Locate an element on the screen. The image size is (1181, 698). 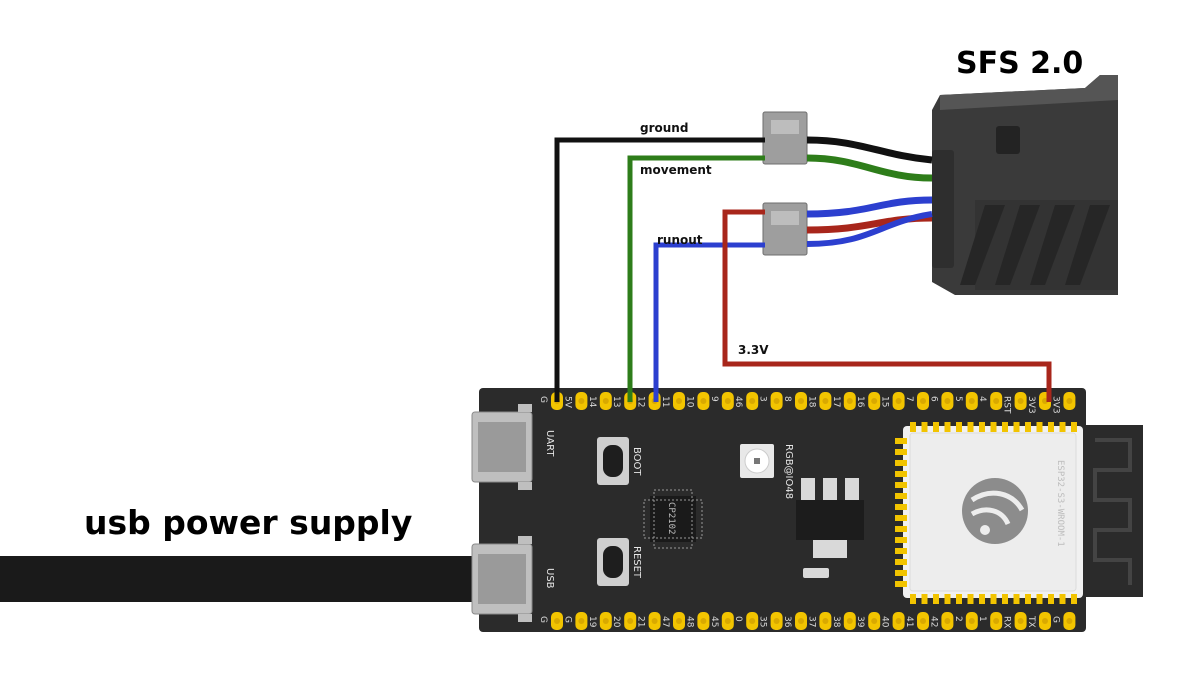
top-pin-label: 9 is located at coordinates (714, 399).